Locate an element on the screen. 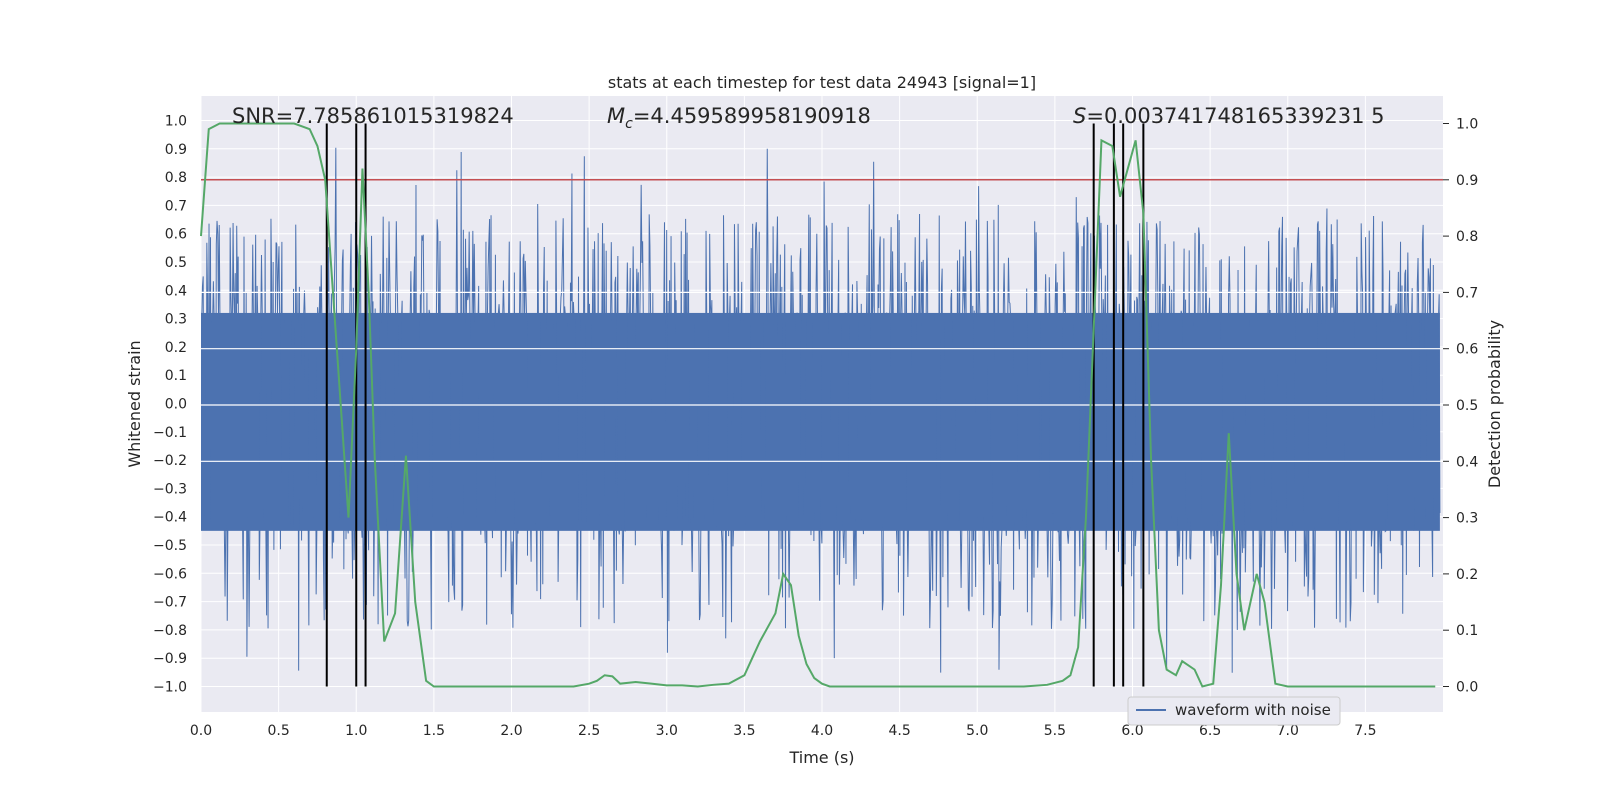 Image resolution: width=1600 pixels, height=800 pixels. x-tick-label: 1.0 is located at coordinates (356, 731).